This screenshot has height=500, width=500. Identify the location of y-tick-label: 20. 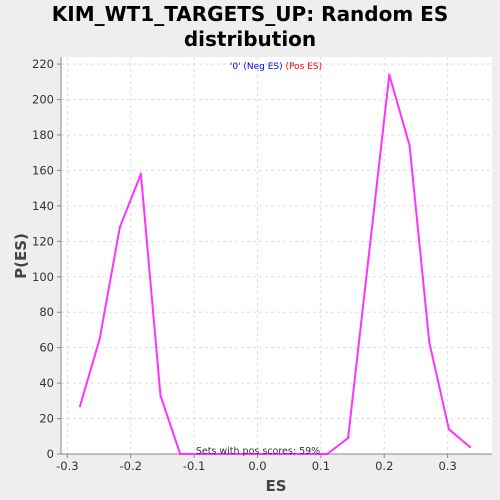
(46, 419).